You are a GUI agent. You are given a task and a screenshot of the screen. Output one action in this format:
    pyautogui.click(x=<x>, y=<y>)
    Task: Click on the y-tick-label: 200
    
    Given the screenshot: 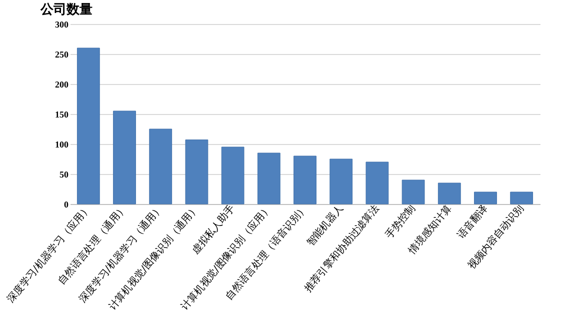 What is the action you would take?
    pyautogui.click(x=62, y=85)
    